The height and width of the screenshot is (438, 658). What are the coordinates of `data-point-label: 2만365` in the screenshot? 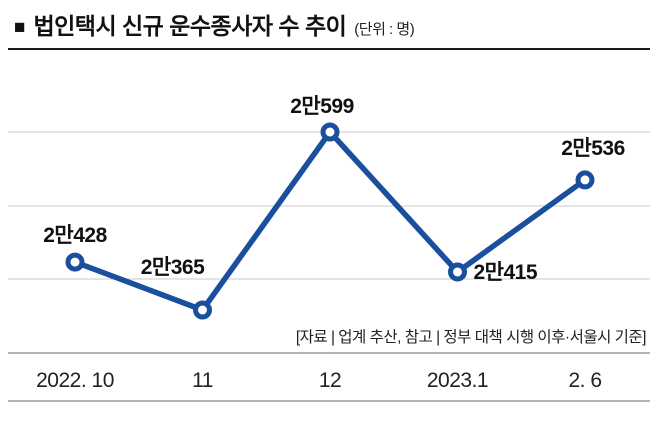 It's located at (173, 267).